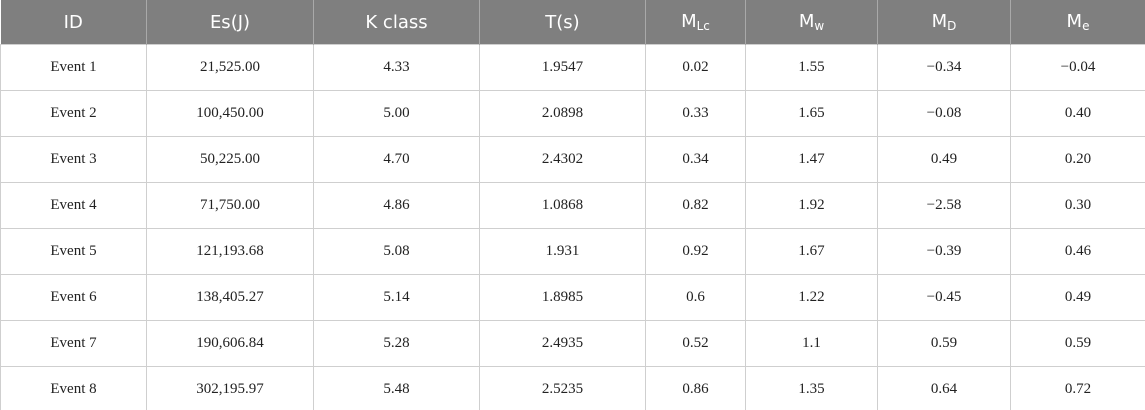  Describe the element at coordinates (230, 388) in the screenshot. I see `table-cell: 302,195.97` at that location.